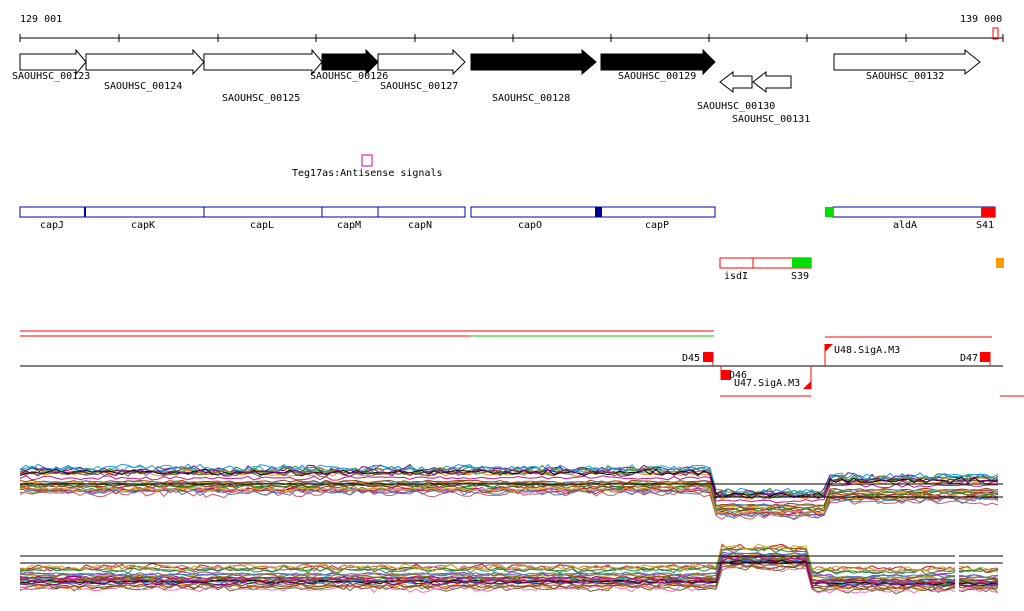 The width and height of the screenshot is (1024, 611). Describe the element at coordinates (995, 33) in the screenshot. I see `ruler-viewport-marker` at that location.